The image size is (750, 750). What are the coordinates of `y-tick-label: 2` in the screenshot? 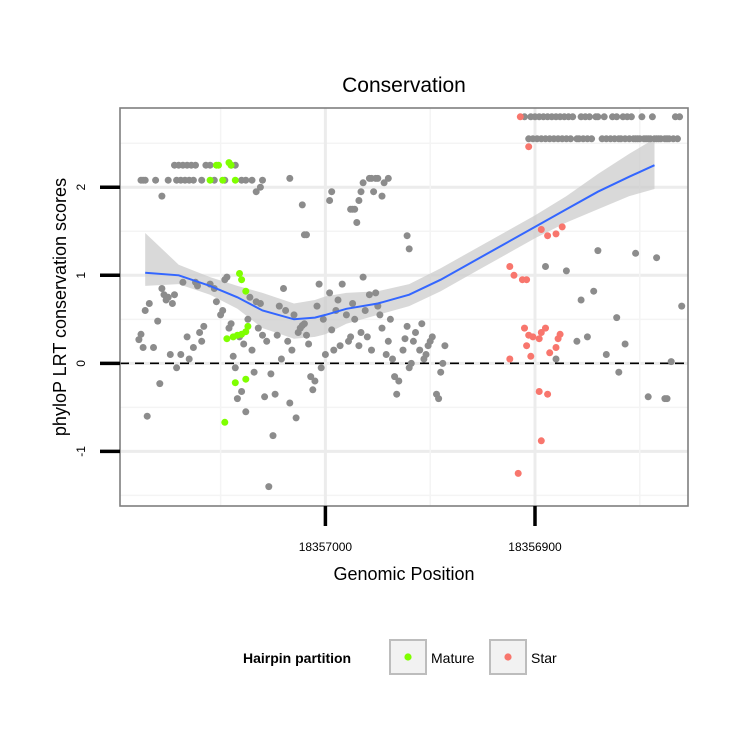 It's located at (81, 187).